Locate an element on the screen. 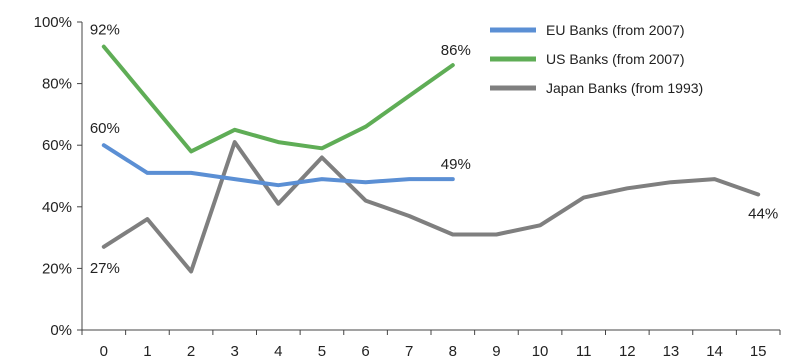  x-tick-label: 15 is located at coordinates (758, 351).